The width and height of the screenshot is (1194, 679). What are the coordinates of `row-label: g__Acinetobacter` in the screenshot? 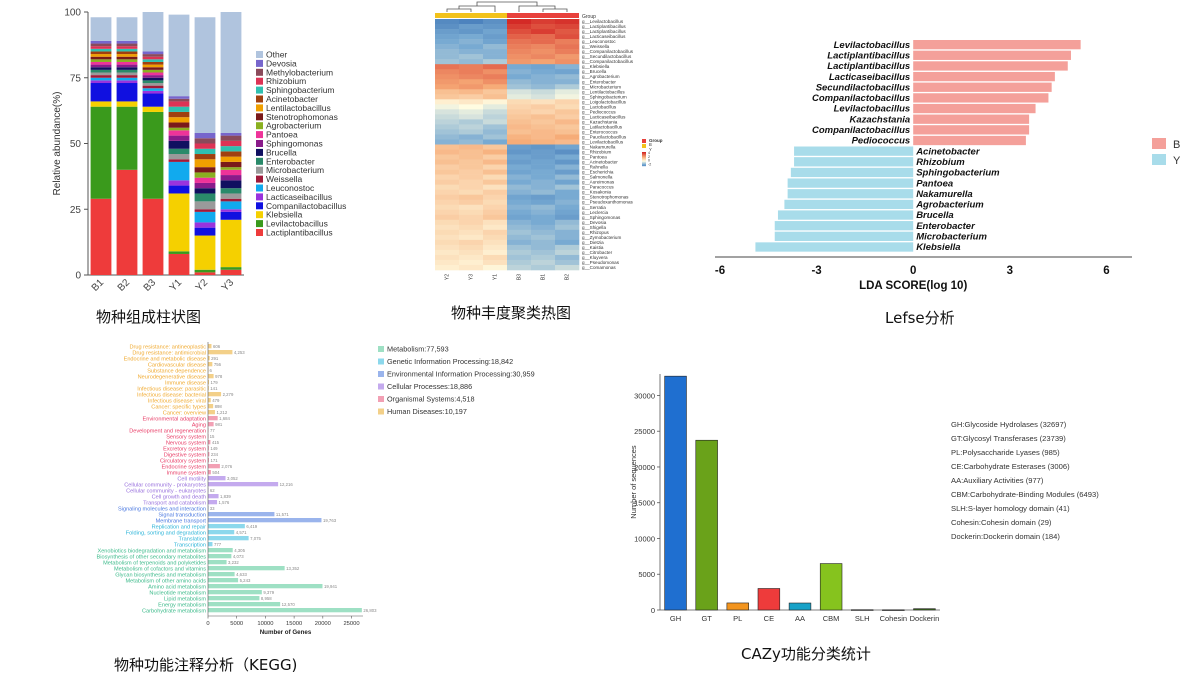 It's located at (600, 162).